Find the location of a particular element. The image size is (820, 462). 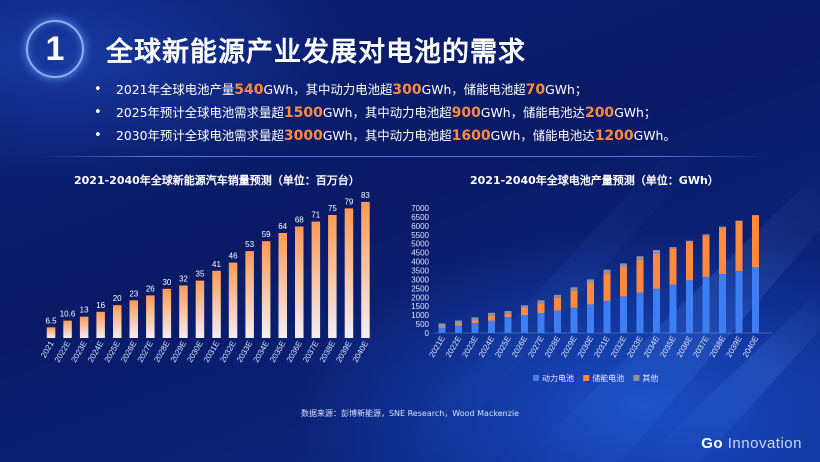

battery-y-tick-label: 1000 is located at coordinates (420, 315).